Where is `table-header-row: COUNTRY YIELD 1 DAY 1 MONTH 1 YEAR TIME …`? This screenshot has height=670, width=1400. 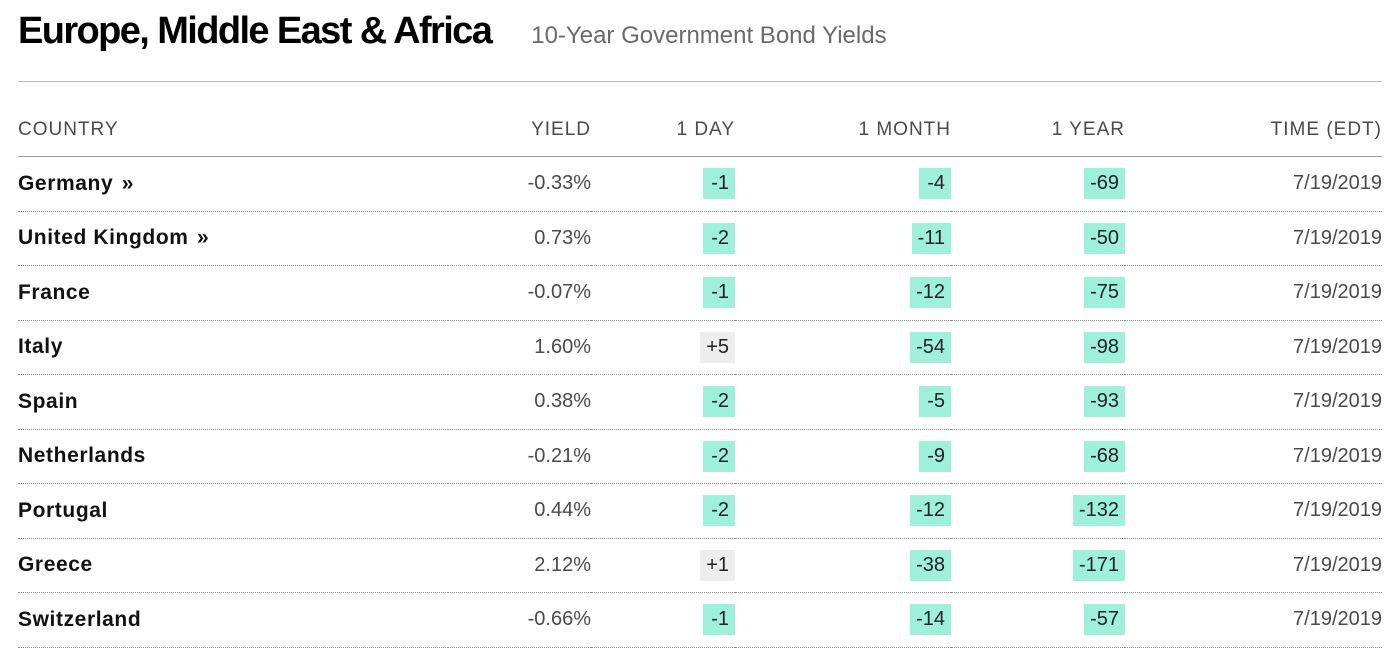
table-header-row: COUNTRY YIELD 1 DAY 1 MONTH 1 YEAR TIME … is located at coordinates (700, 130).